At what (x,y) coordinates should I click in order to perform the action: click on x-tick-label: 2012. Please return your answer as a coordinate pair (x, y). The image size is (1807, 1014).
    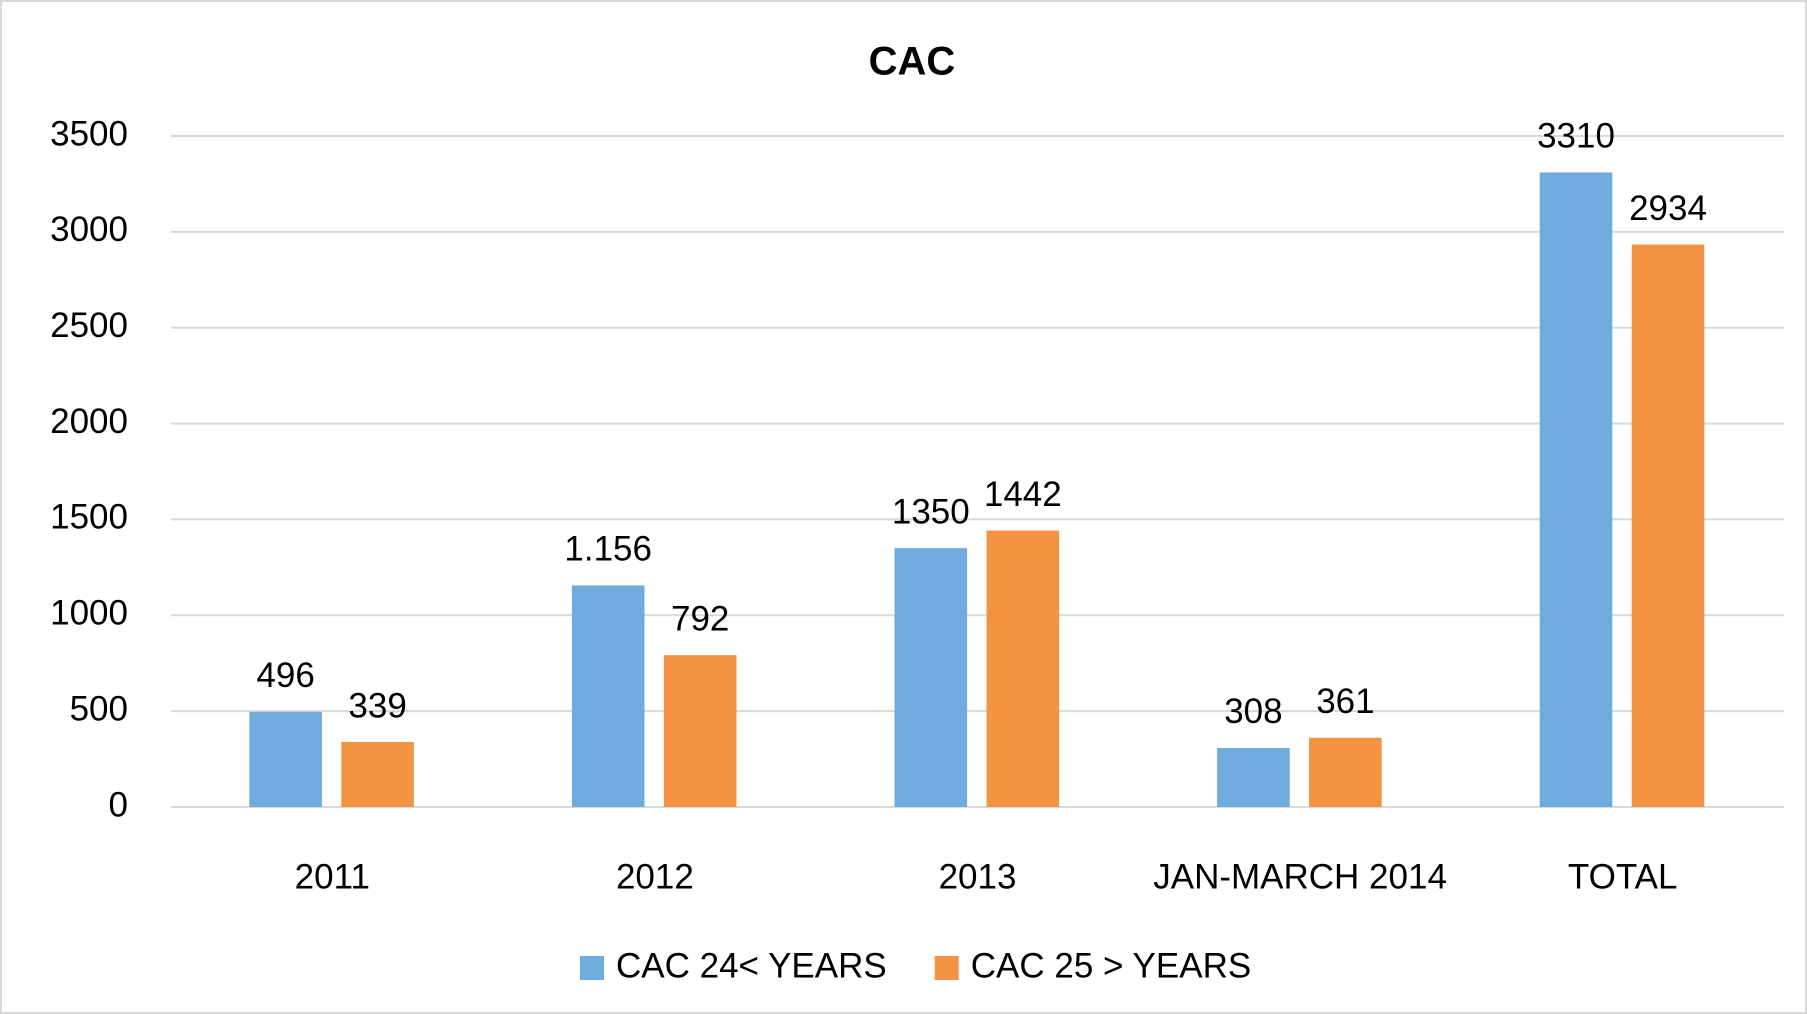
    Looking at the image, I should click on (655, 876).